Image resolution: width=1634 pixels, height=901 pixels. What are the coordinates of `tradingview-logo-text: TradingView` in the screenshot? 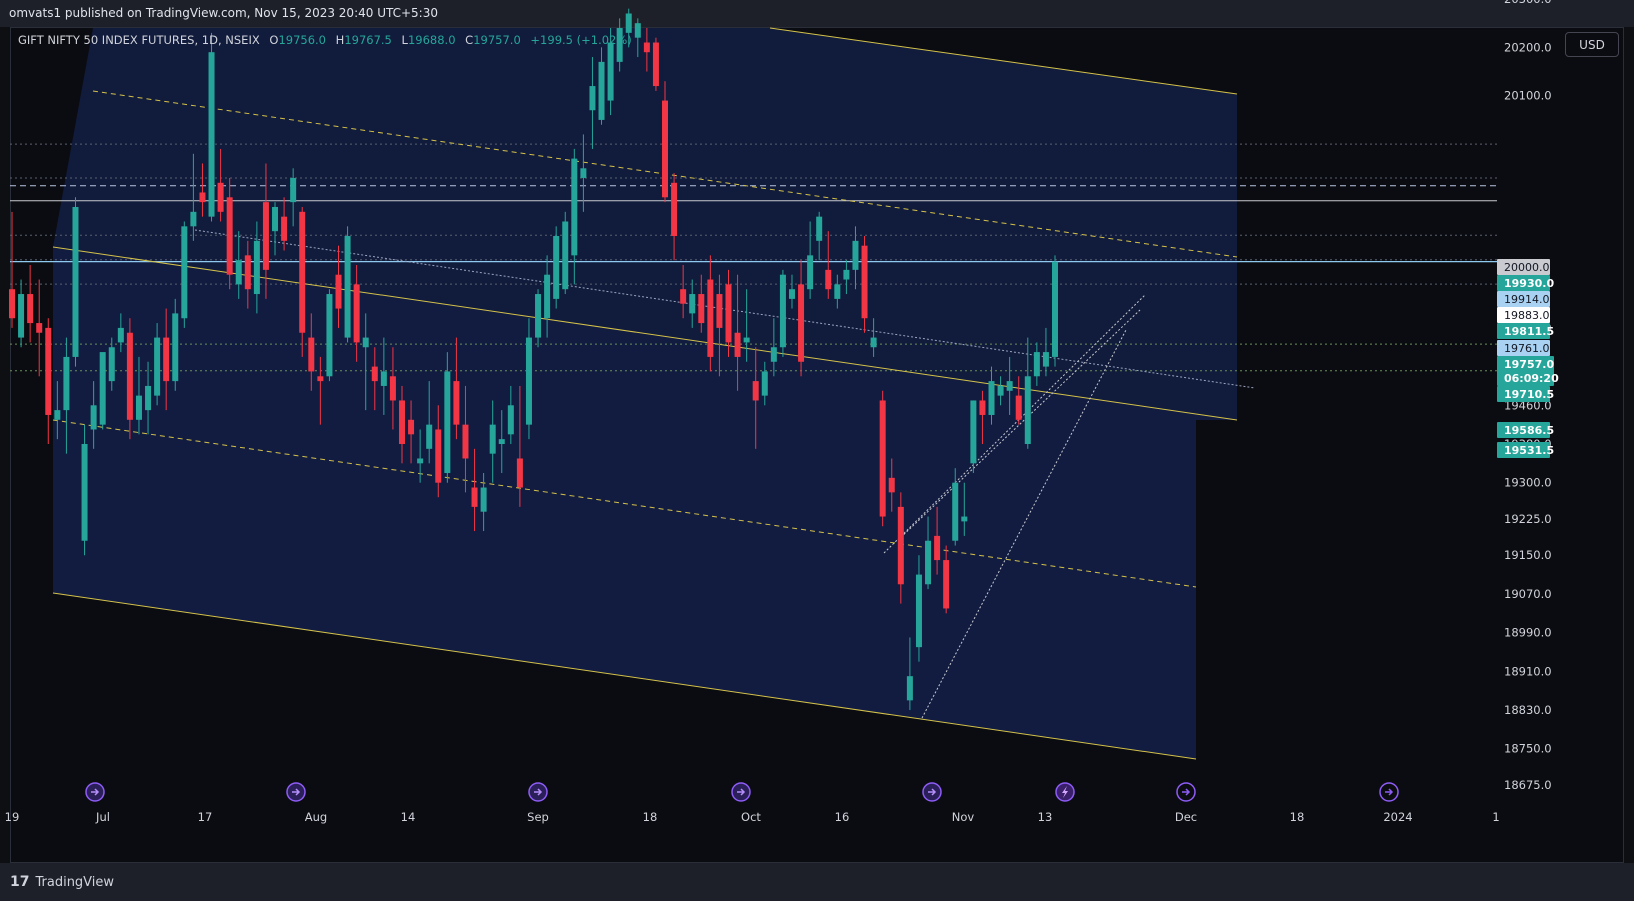 It's located at (75, 882).